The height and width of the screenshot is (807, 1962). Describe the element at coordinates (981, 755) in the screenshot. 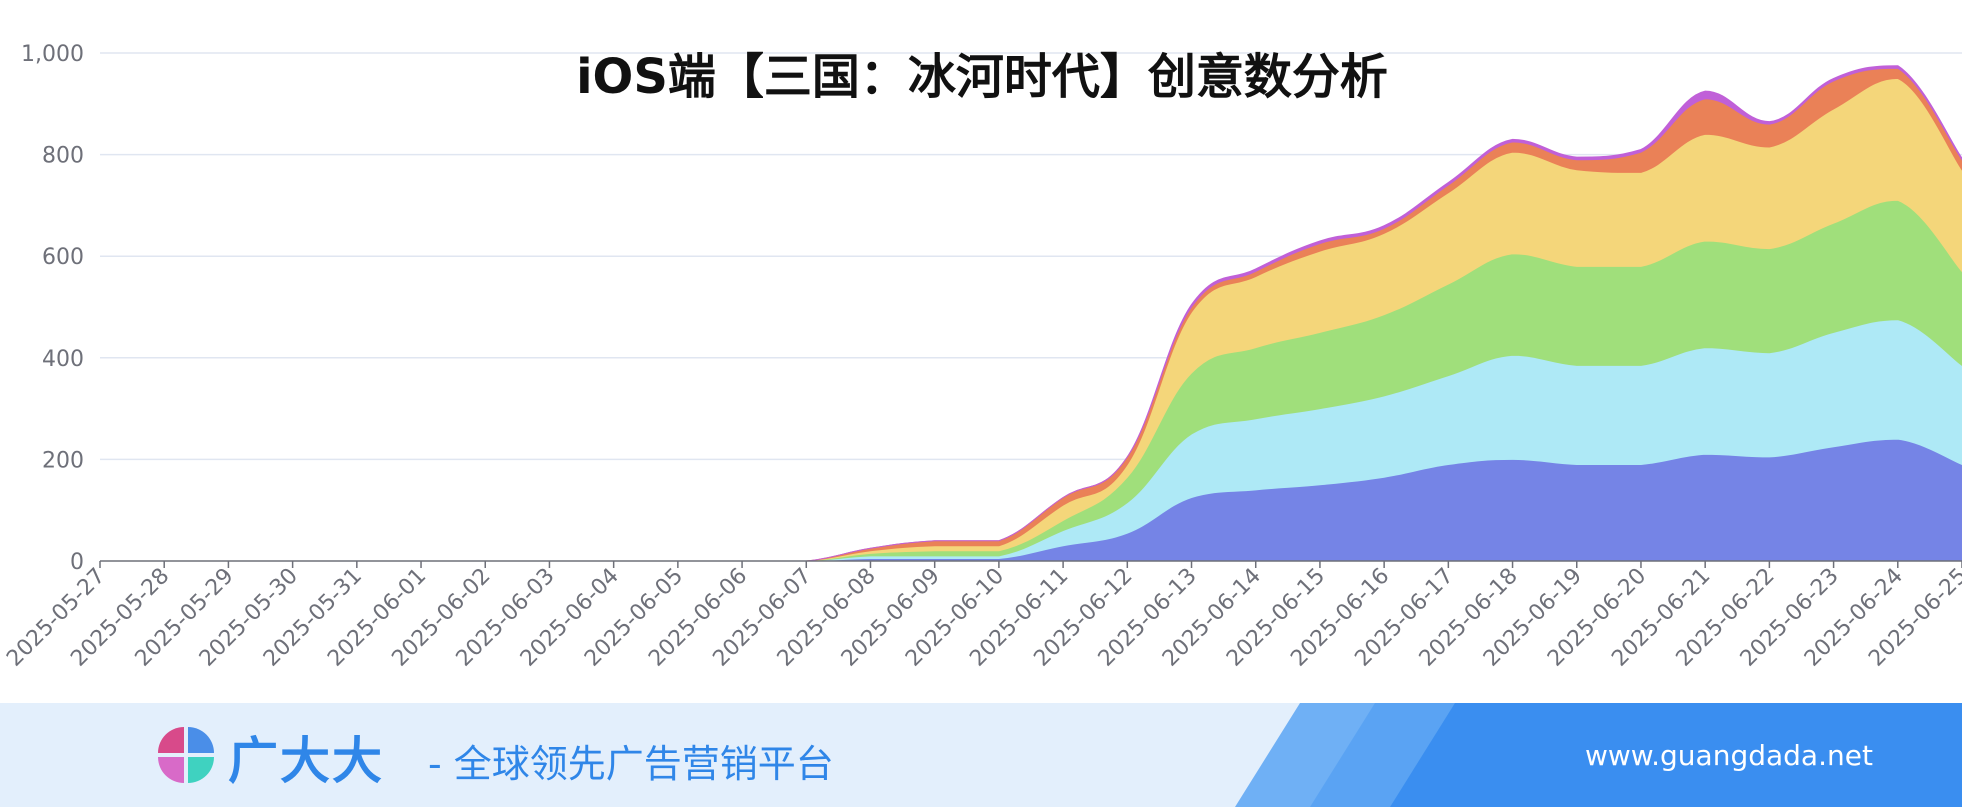

I see `footer-banner: 广大大 - 全球领先广告营销平台 www.guangdada.net` at that location.